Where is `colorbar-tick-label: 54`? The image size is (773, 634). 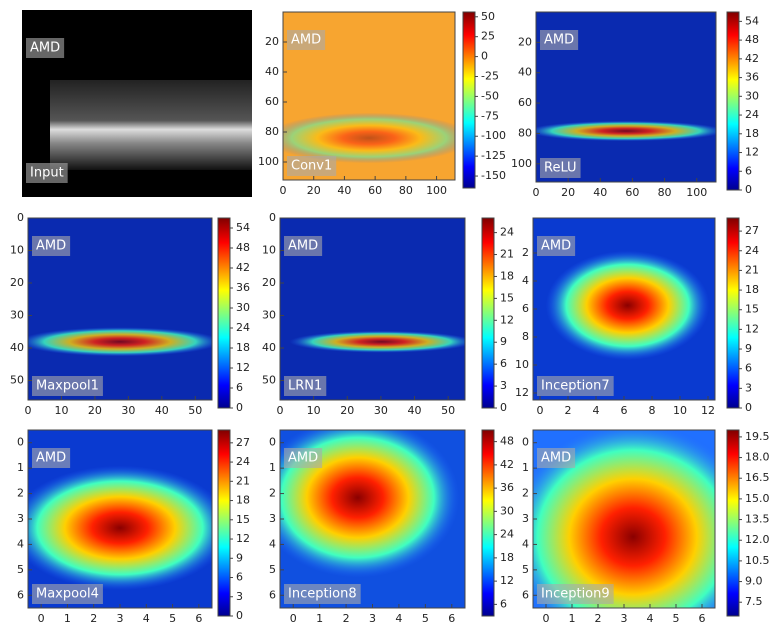 colorbar-tick-label: 54 is located at coordinates (243, 227).